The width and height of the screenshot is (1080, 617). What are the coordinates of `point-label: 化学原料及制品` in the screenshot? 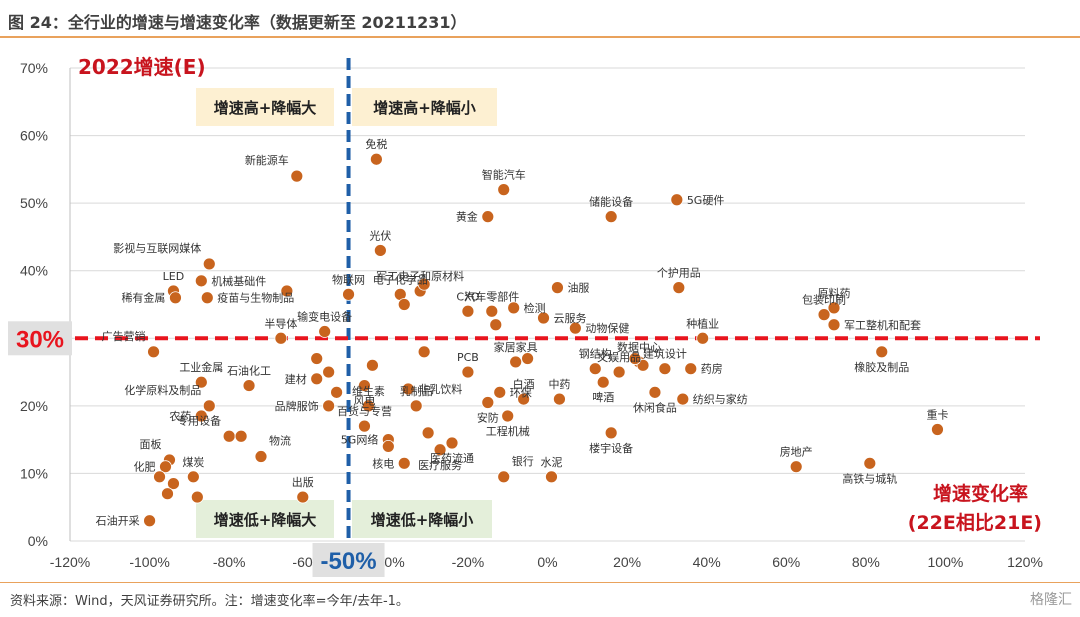 It's located at (162, 390).